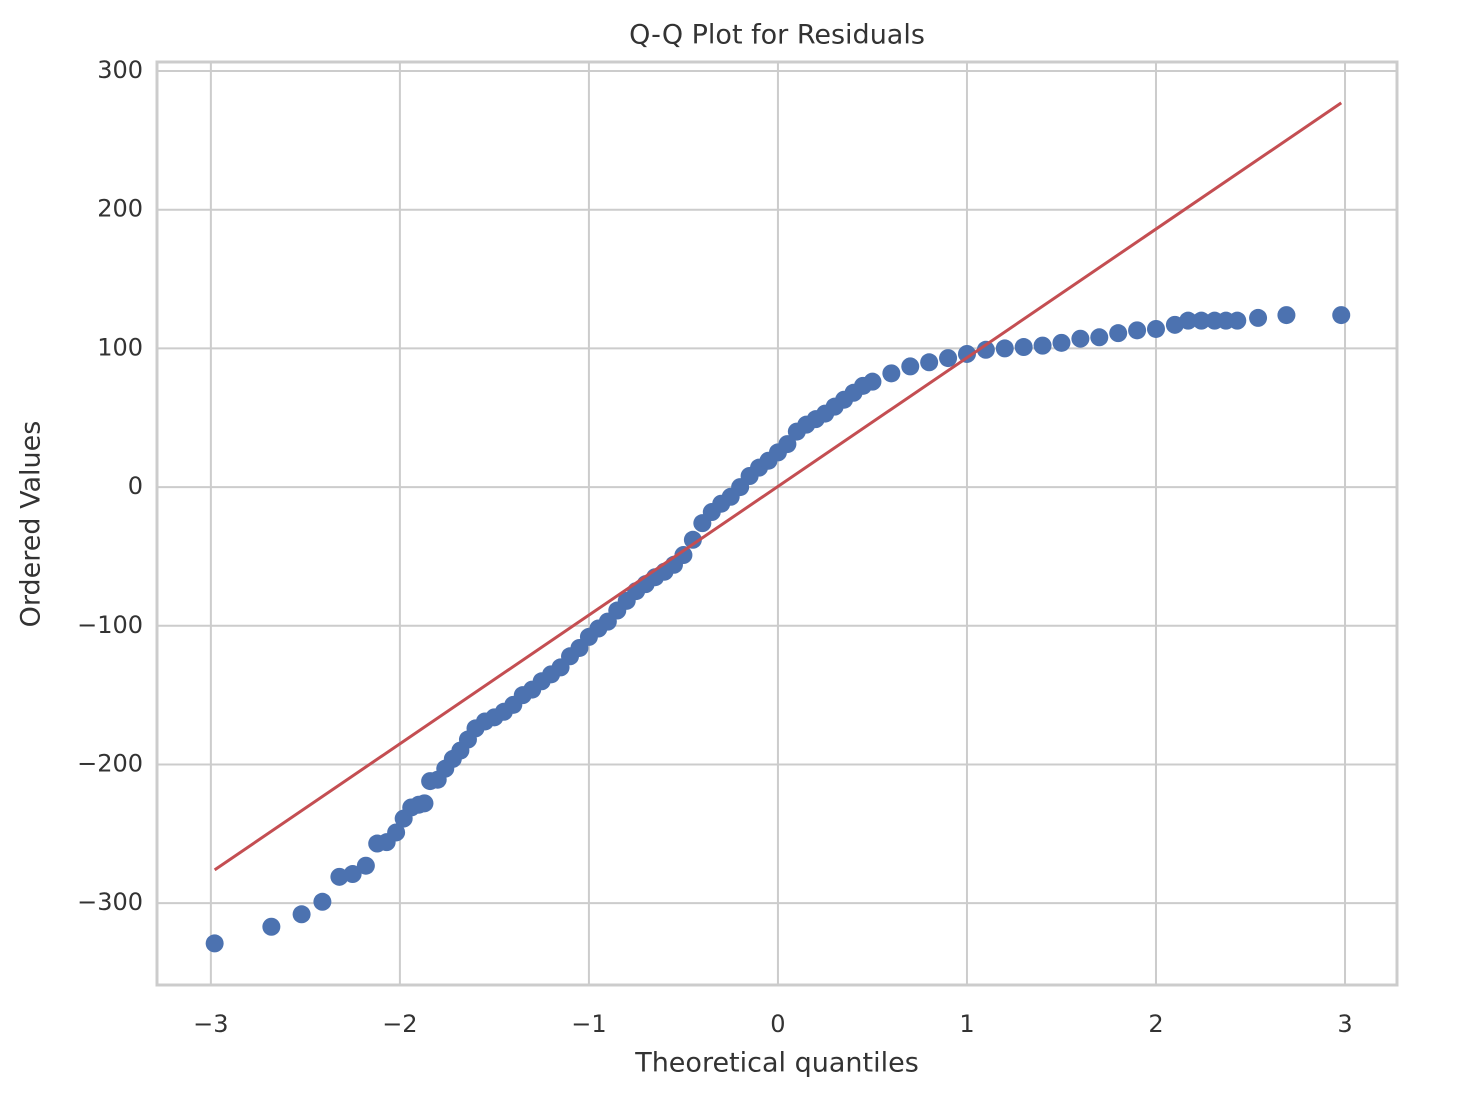  What do you see at coordinates (120, 70) in the screenshot?
I see `y-tick-label: 300` at bounding box center [120, 70].